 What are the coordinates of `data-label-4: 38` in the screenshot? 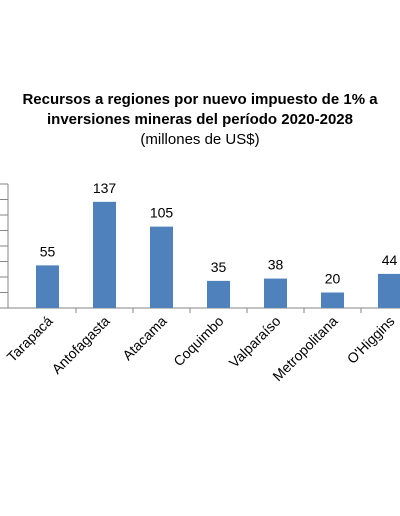 It's located at (276, 265).